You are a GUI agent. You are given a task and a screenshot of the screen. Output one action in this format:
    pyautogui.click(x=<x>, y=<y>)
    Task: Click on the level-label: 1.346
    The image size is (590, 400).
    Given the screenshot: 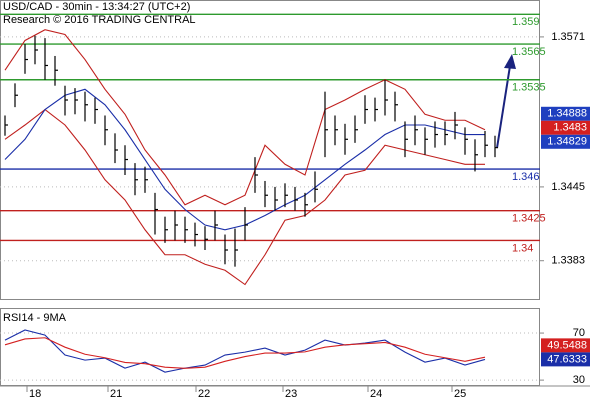 What is the action you would take?
    pyautogui.click(x=526, y=177)
    